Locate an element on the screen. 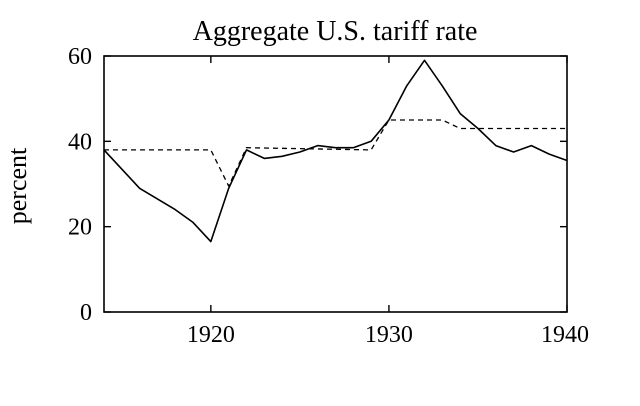 This screenshot has height=406, width=640. y-tick-label-60: 60 is located at coordinates (80, 57).